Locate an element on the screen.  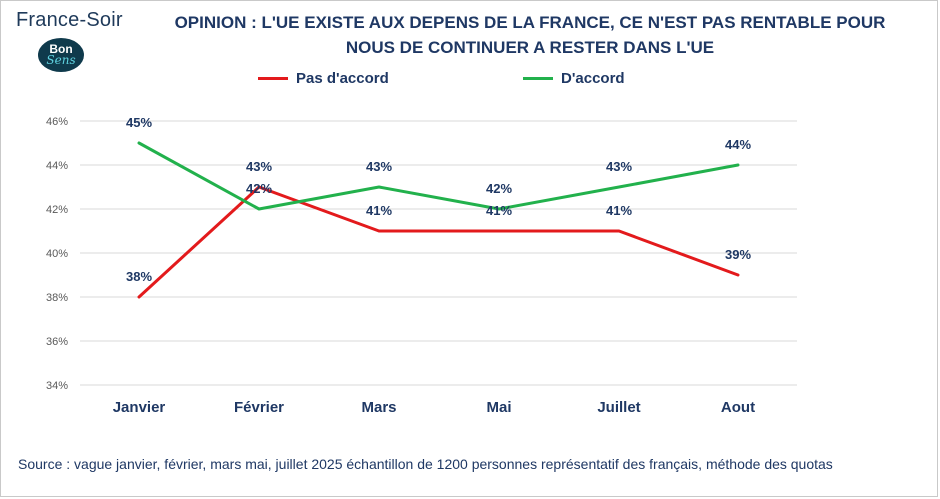
legend-swatch-accord is located at coordinates (538, 78).